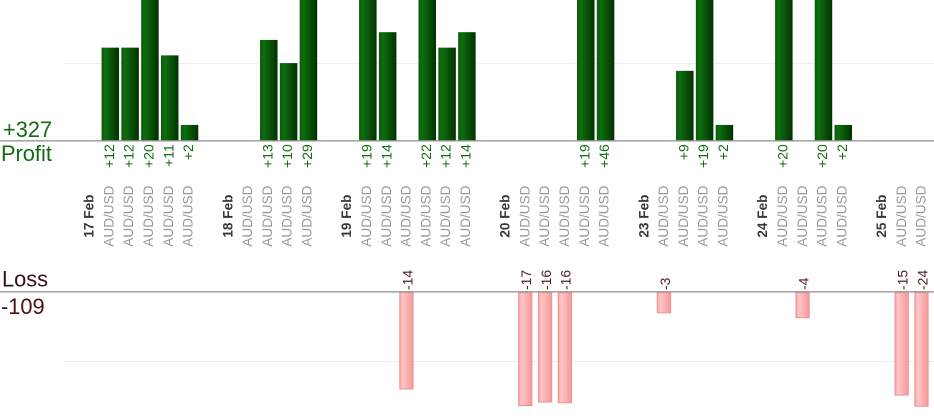  Describe the element at coordinates (287, 156) in the screenshot. I see `svg-text: +10` at that location.